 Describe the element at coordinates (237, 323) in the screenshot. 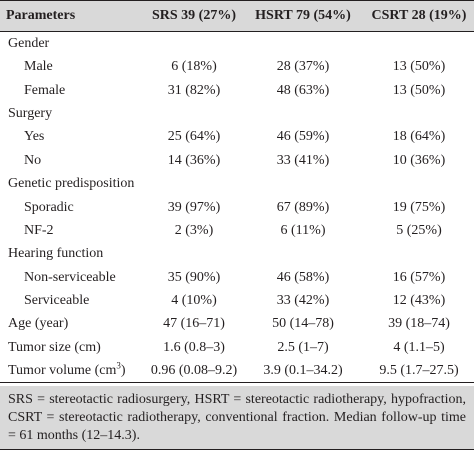

I see `table-row: Age (year) 47 (16–71) 50 (14–78) 39 (18–74)` at that location.